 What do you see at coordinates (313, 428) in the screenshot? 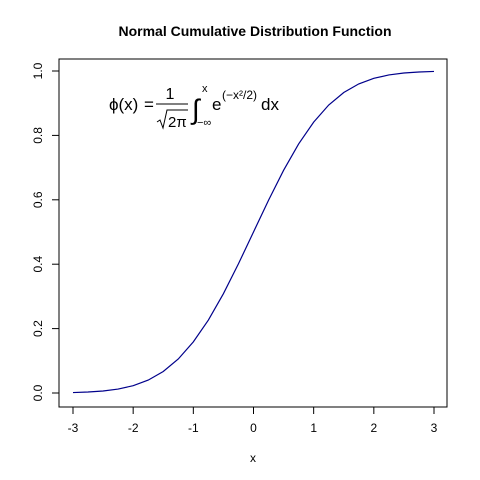
I see `x-tick-label: 1` at bounding box center [313, 428].